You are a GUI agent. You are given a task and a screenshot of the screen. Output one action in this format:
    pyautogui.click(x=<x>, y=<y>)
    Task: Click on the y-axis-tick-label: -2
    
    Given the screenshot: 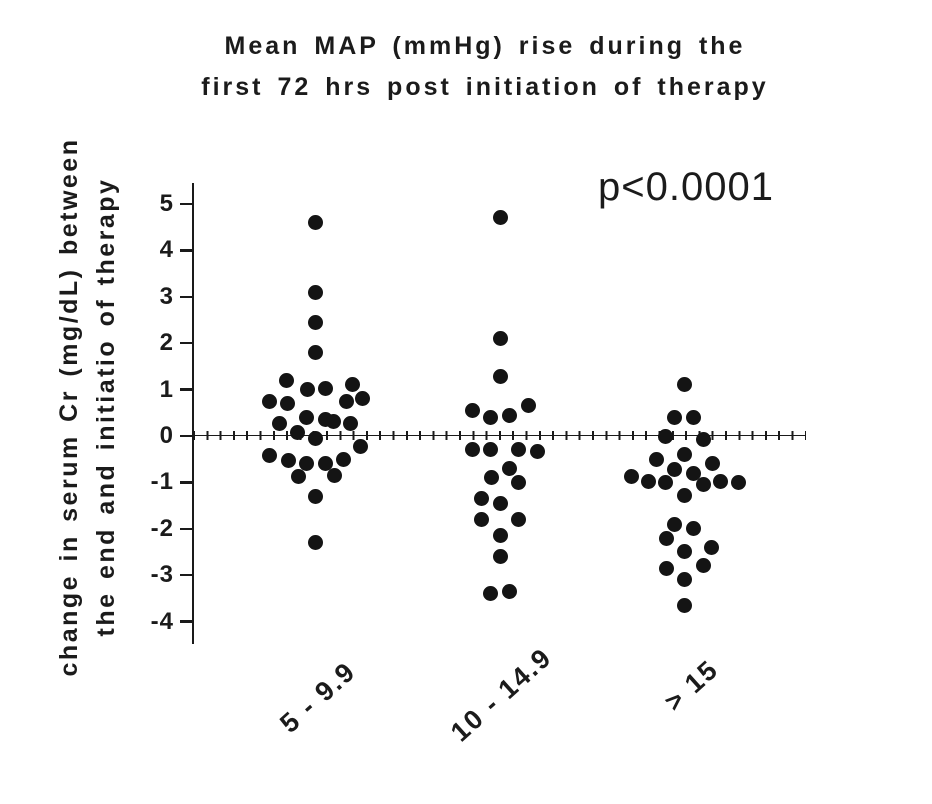 What is the action you would take?
    pyautogui.click(x=162, y=528)
    